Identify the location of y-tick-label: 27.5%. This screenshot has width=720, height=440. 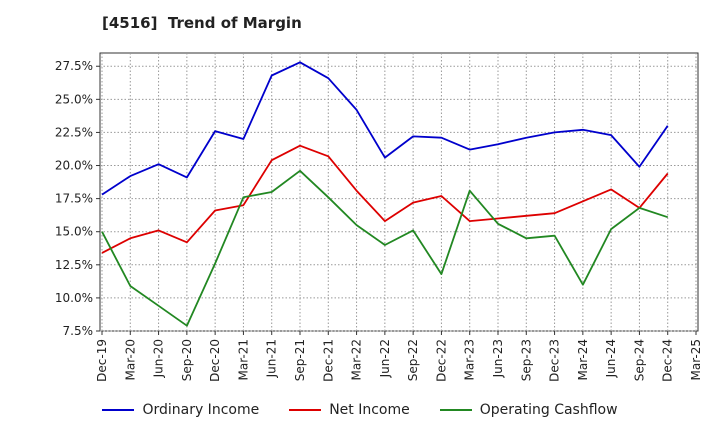
(74, 66).